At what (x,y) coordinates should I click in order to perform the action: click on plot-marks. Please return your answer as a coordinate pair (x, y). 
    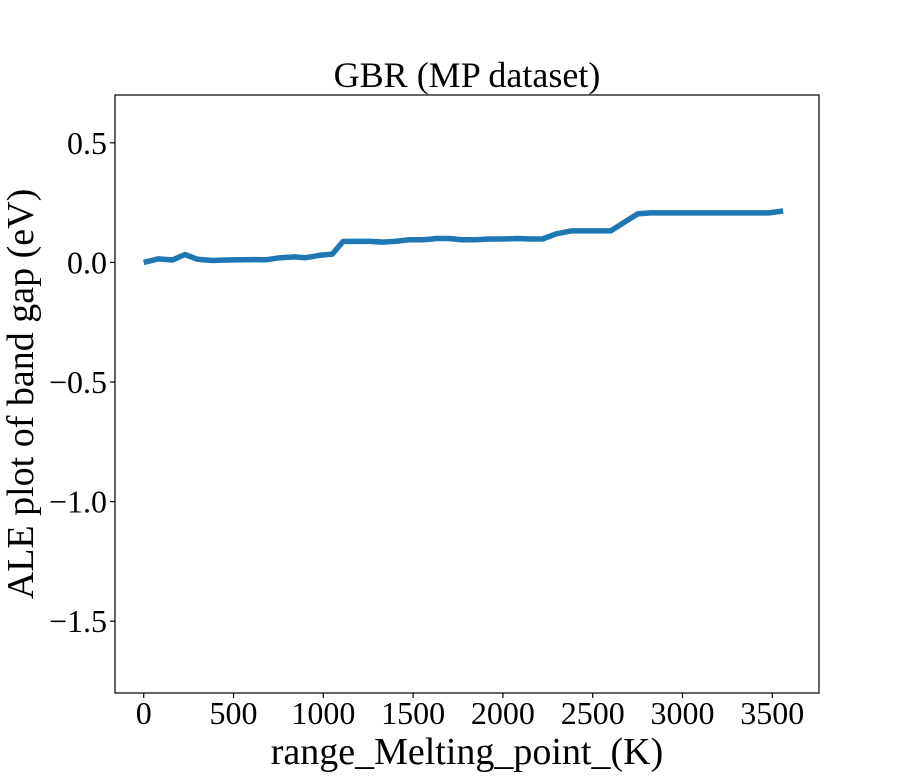
    Looking at the image, I should click on (463, 237).